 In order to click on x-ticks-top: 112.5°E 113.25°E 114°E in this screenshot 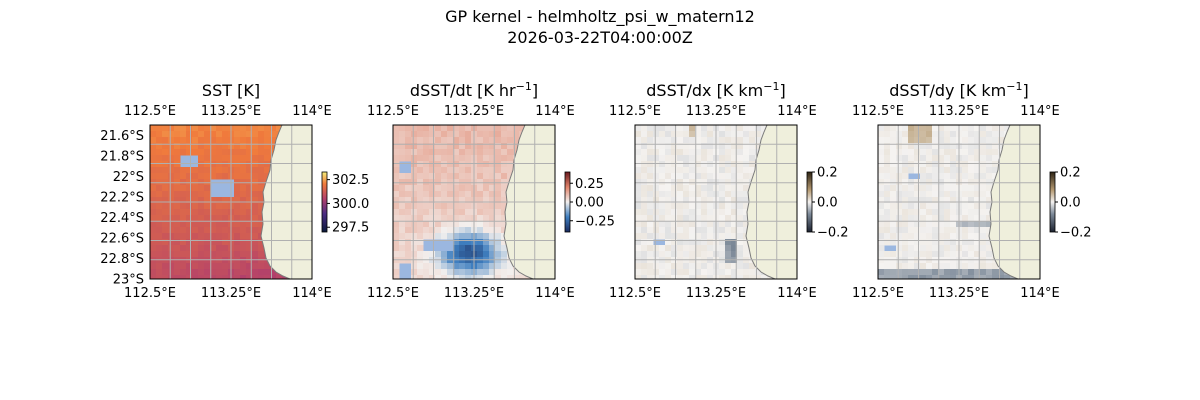, I will do `click(956, 111)`.